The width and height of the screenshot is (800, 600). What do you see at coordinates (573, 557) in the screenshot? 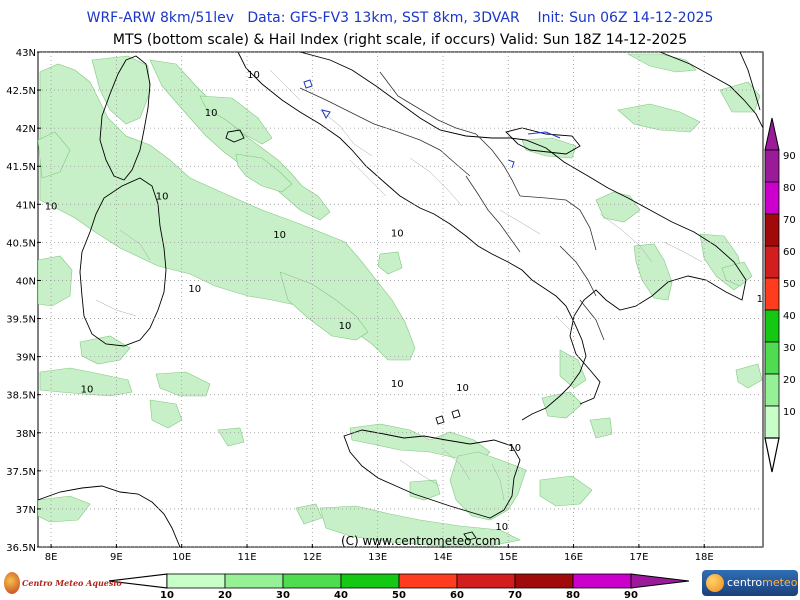
I see `lon-tick-label: 16E` at bounding box center [573, 557].